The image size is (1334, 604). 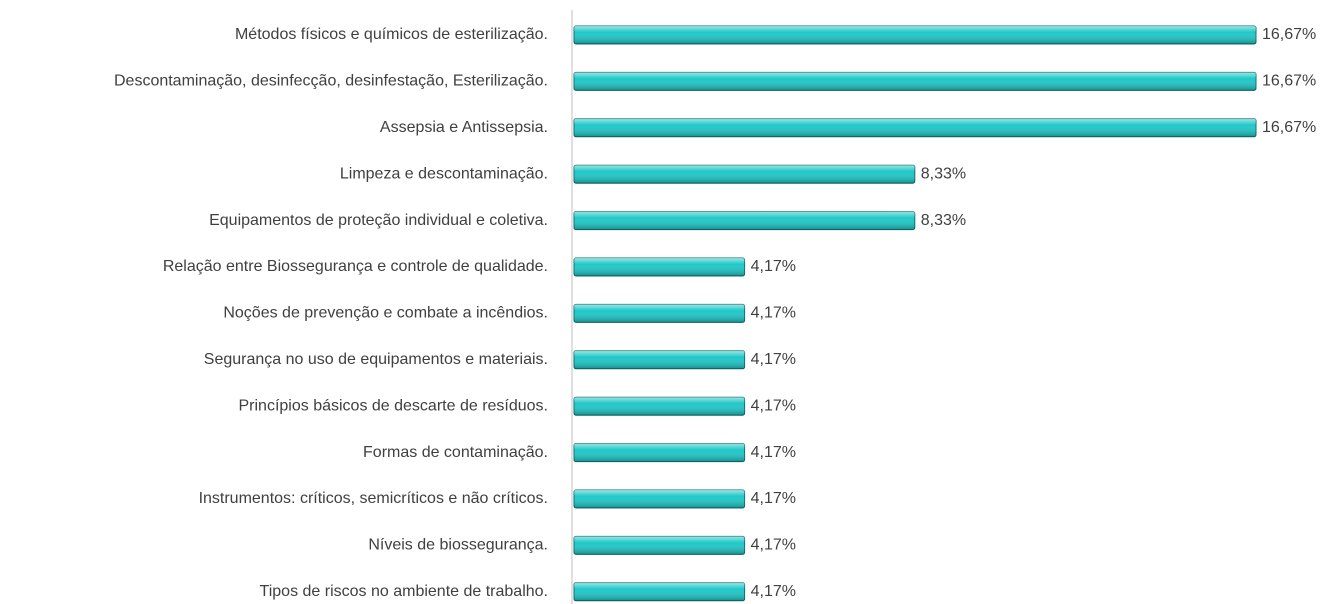 I want to click on category-label: Tipos de riscos no ambiente de trabalho., so click(x=404, y=591).